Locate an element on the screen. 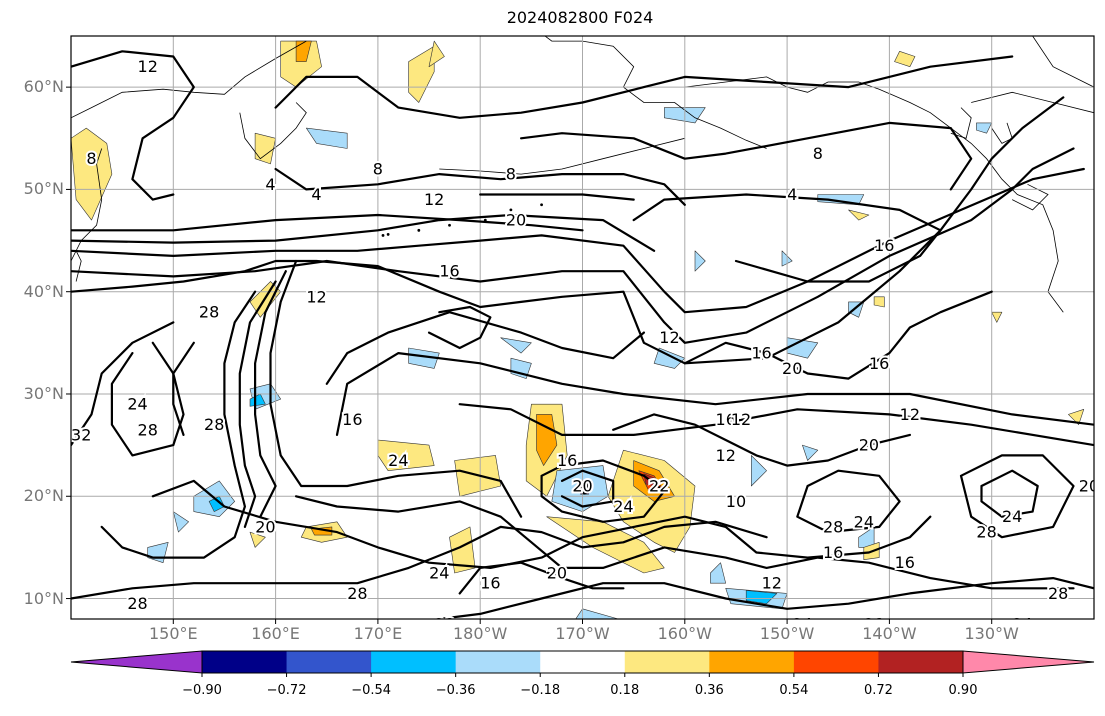 The width and height of the screenshot is (1105, 716). colorbar-tick-label: −0.72 is located at coordinates (286, 690).